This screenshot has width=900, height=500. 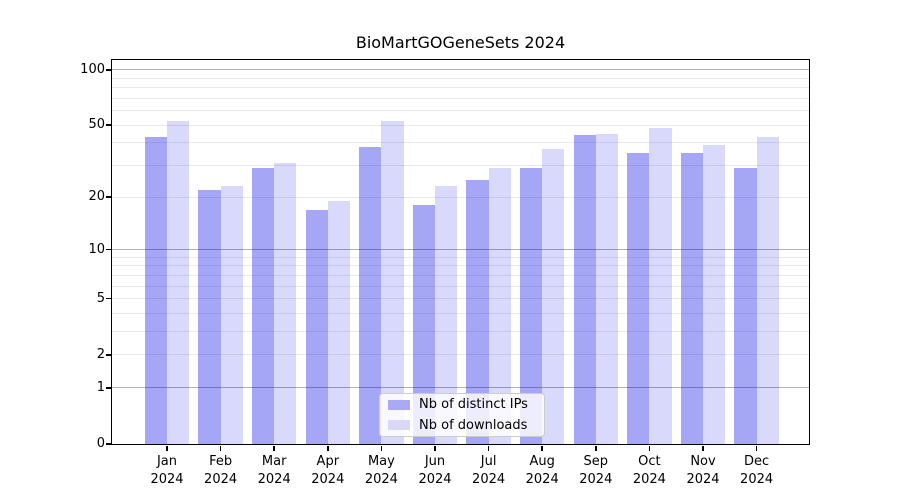 I want to click on y-axis-tick-label: 50, so click(x=96, y=125).